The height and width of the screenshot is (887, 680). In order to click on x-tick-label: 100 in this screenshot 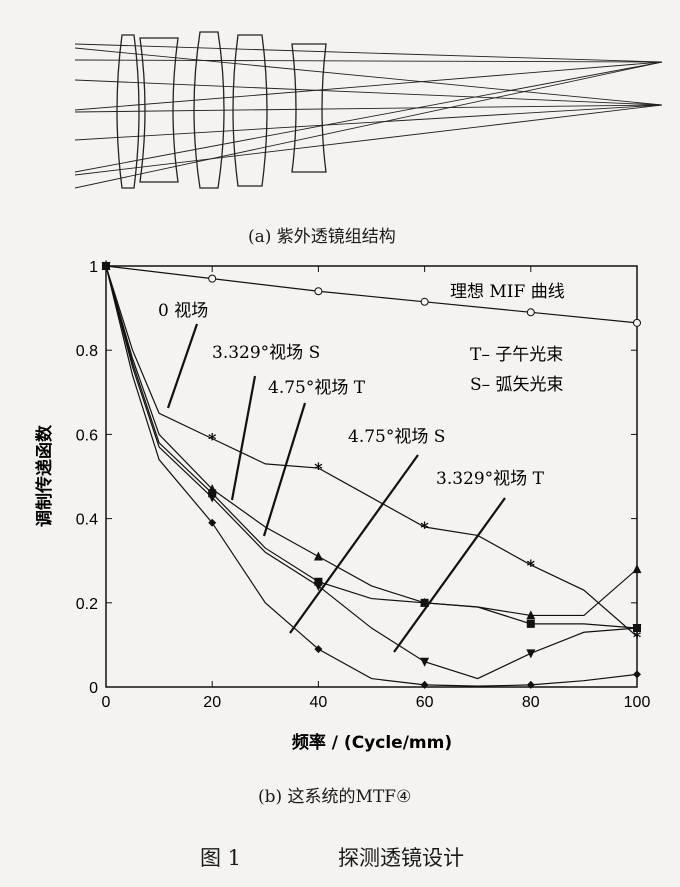, I will do `click(637, 702)`.